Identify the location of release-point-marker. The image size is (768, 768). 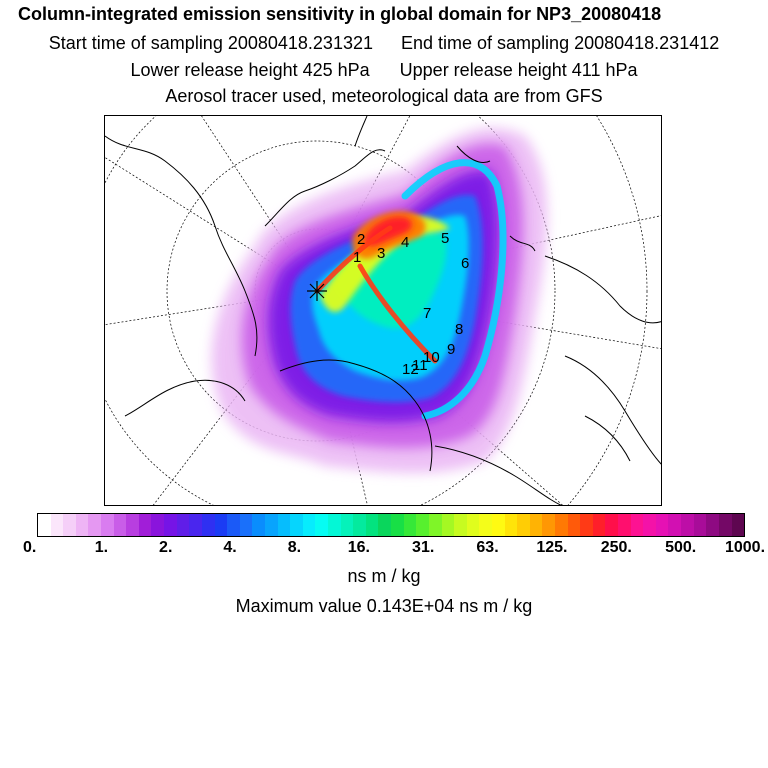
(317, 291).